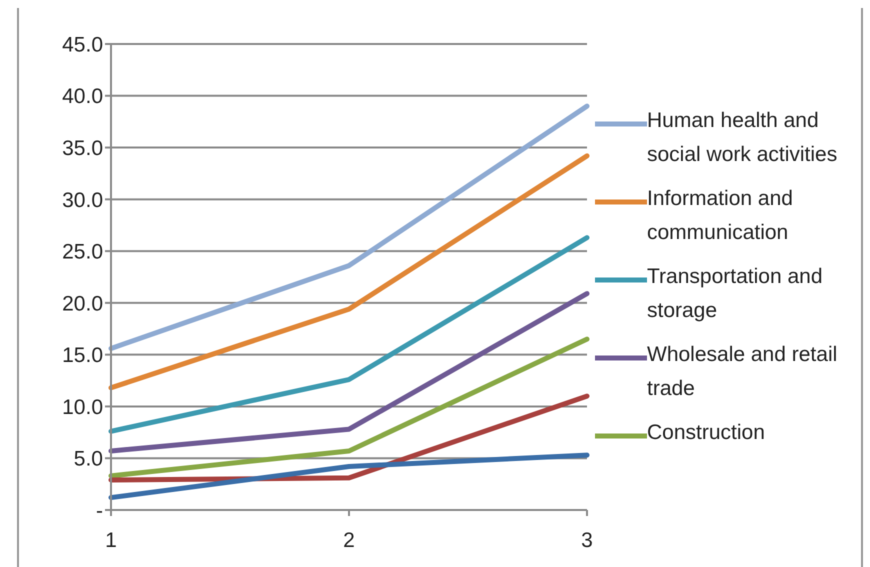 The width and height of the screenshot is (870, 567). I want to click on x-tick-label: 1, so click(111, 540).